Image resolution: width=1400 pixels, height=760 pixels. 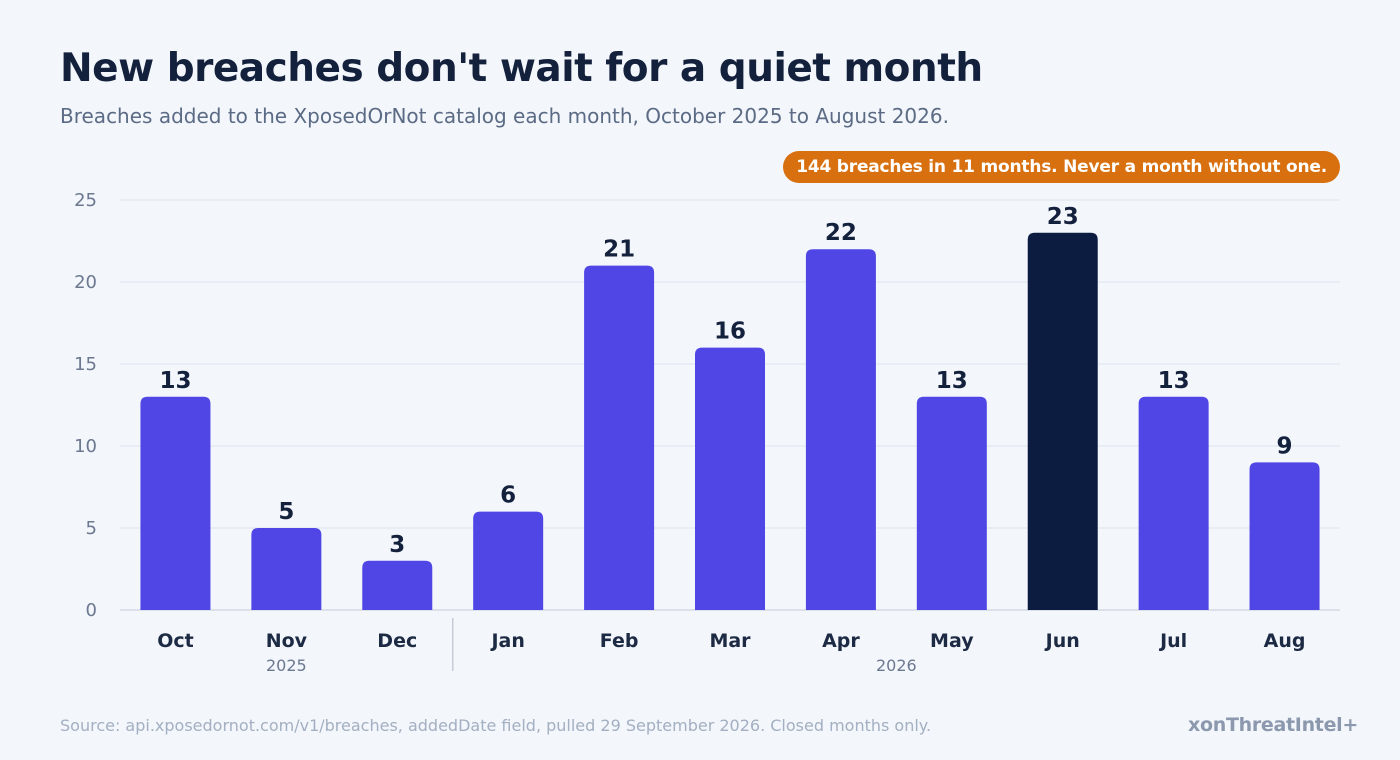 What do you see at coordinates (85, 282) in the screenshot?
I see `y-tick-label: 20` at bounding box center [85, 282].